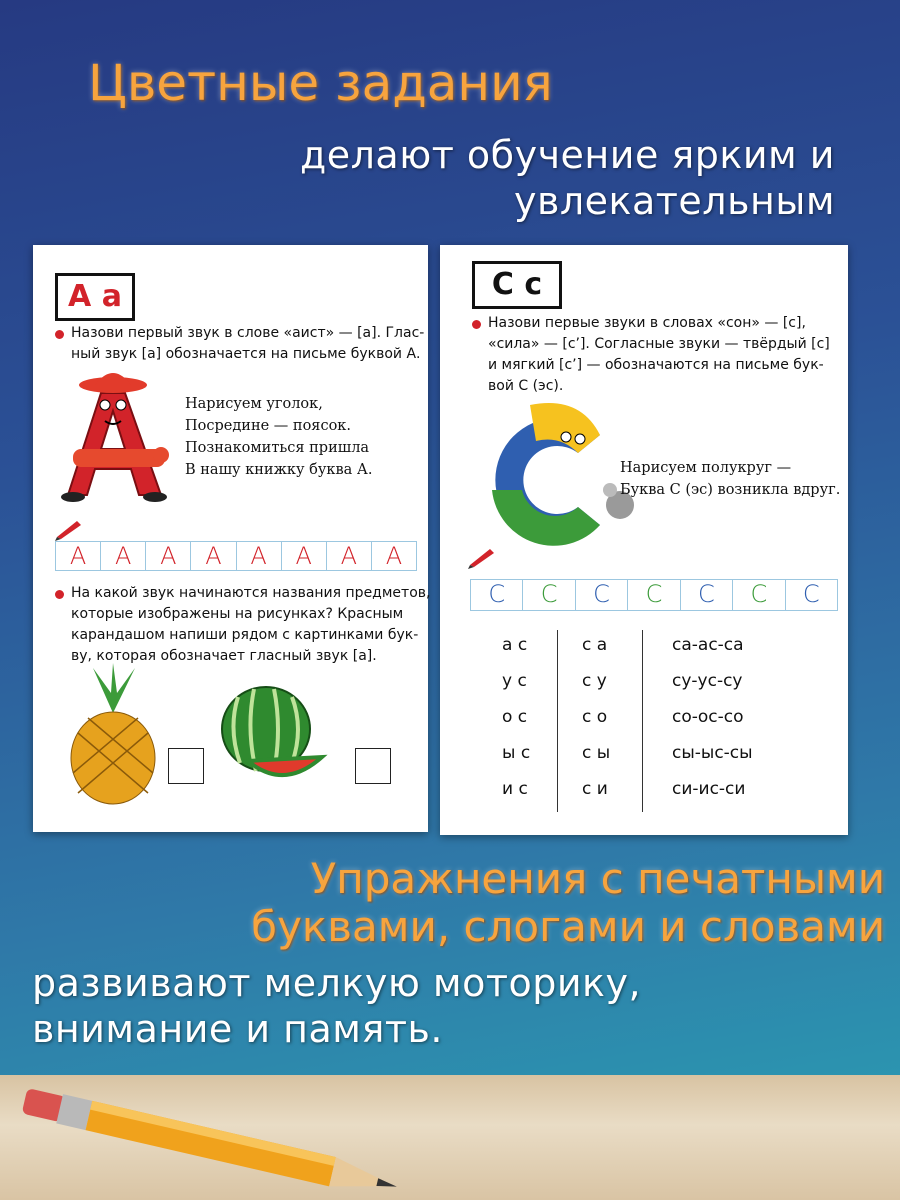 The height and width of the screenshot is (1200, 900). I want to click on pencil, so click(209, 1138).